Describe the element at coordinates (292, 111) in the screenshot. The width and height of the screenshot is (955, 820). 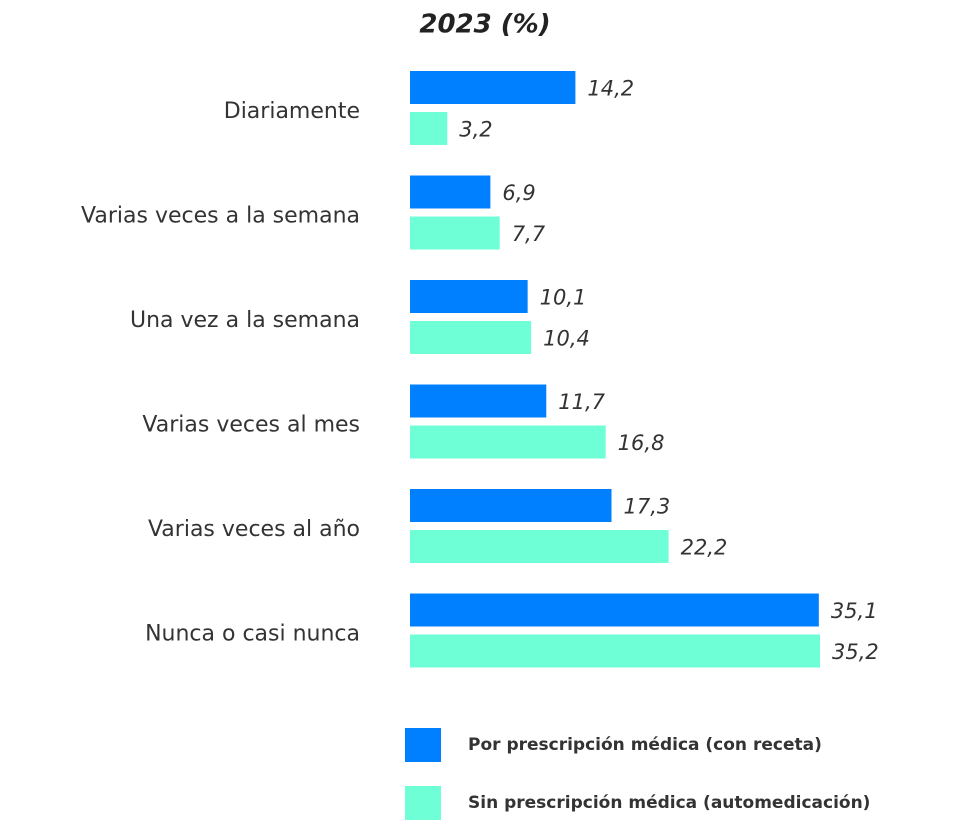
I see `category-label: Diariamente` at that location.